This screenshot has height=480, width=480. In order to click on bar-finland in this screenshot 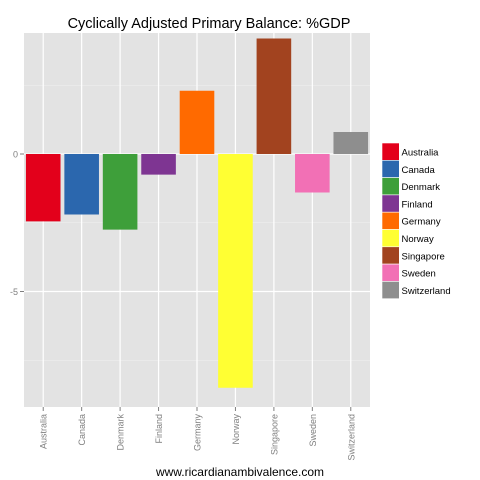, I will do `click(158, 164)`.